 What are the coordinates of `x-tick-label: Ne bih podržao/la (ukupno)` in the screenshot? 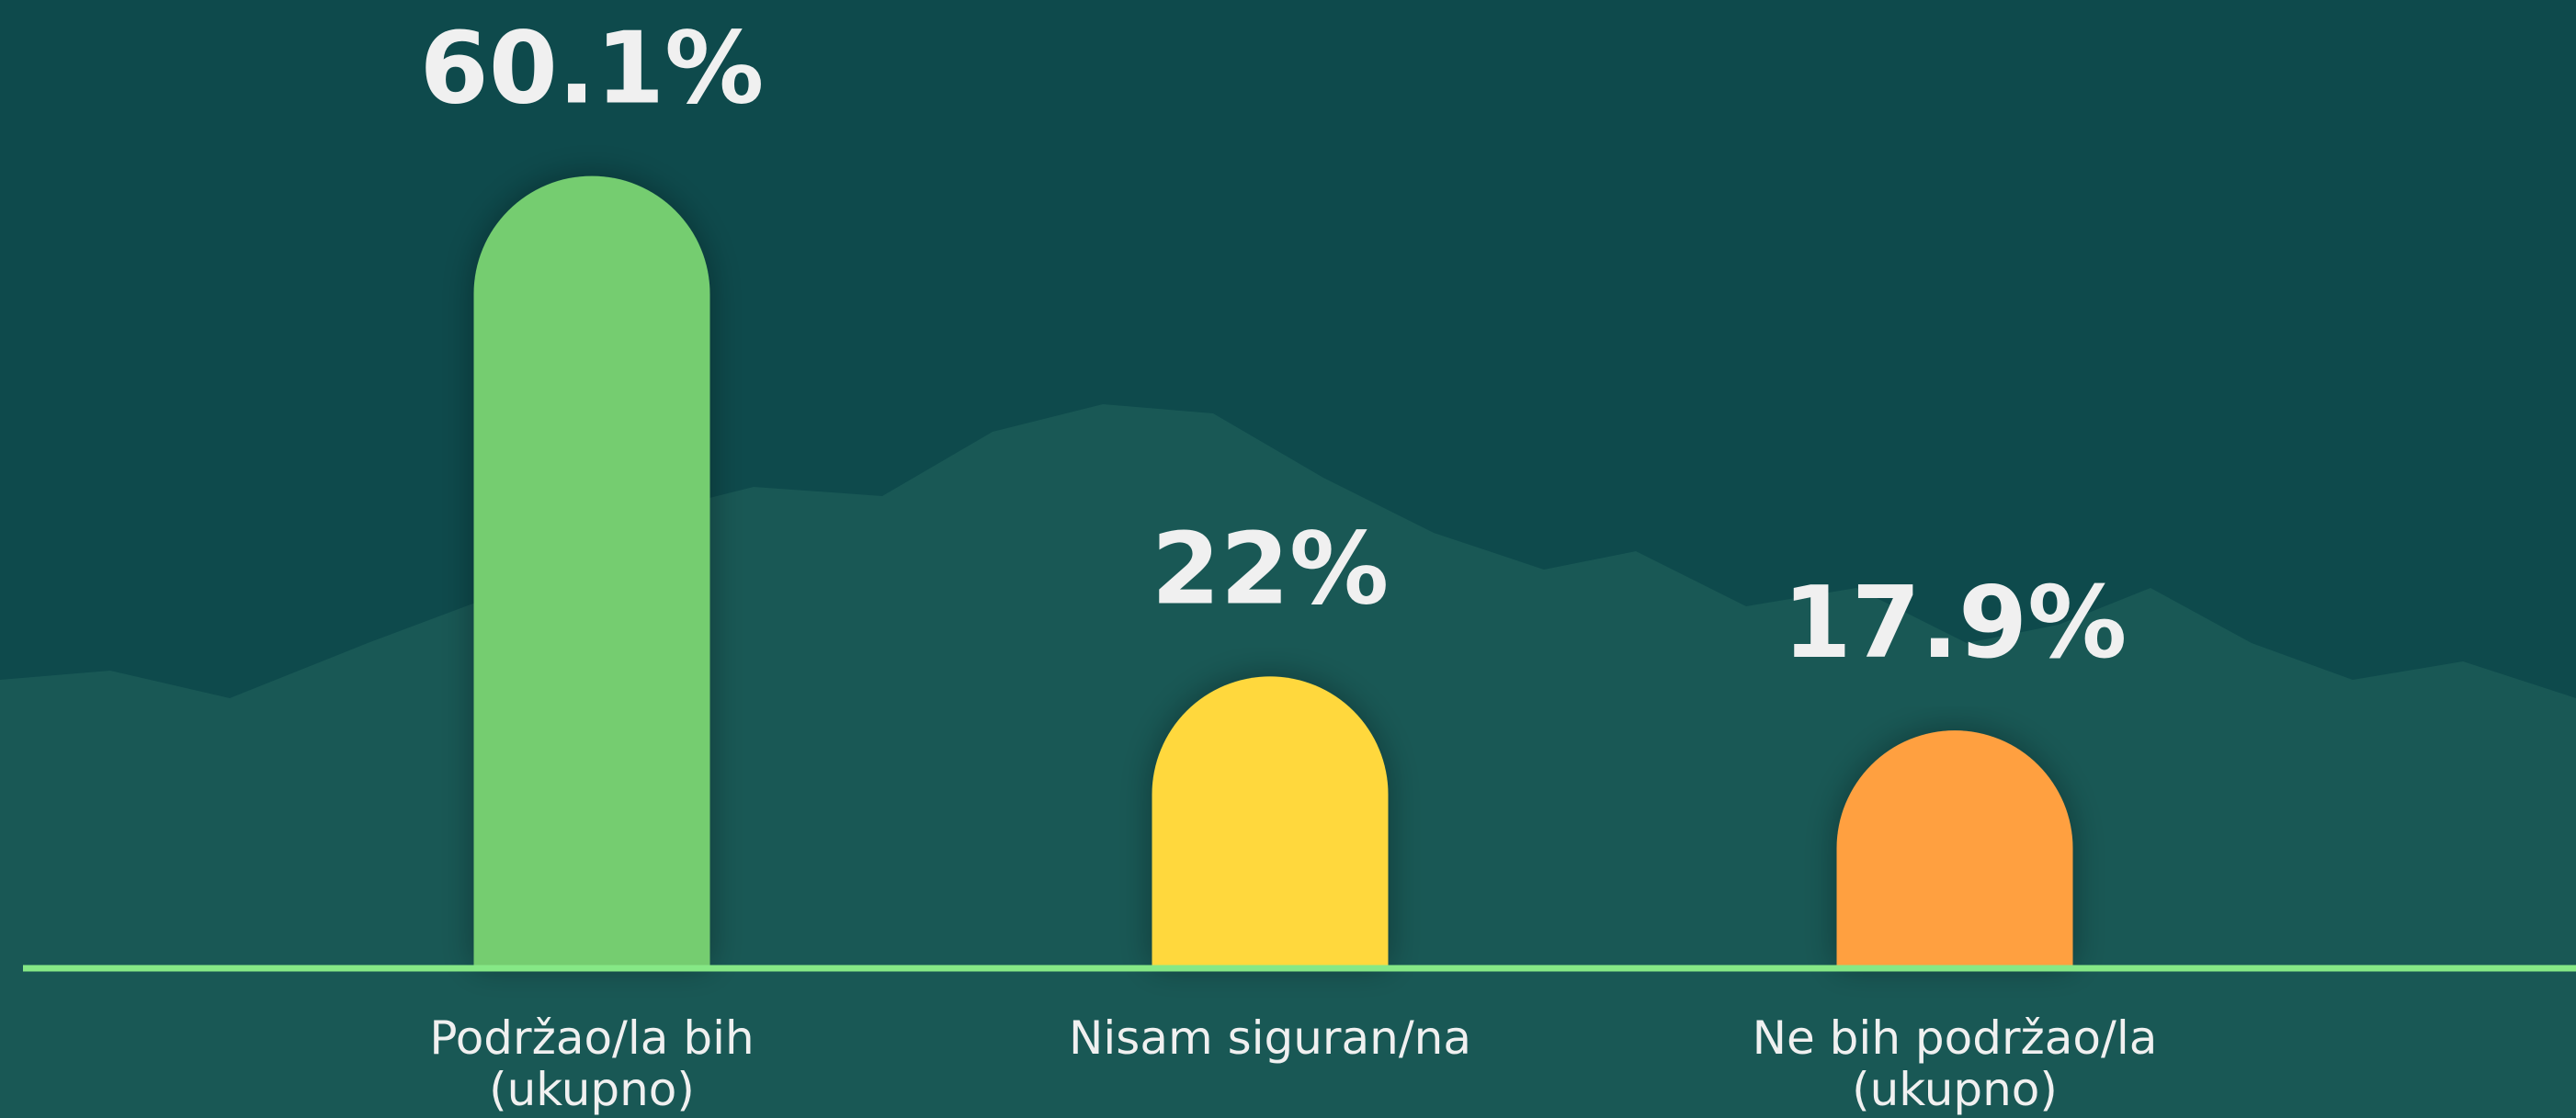 It's located at (1955, 1063).